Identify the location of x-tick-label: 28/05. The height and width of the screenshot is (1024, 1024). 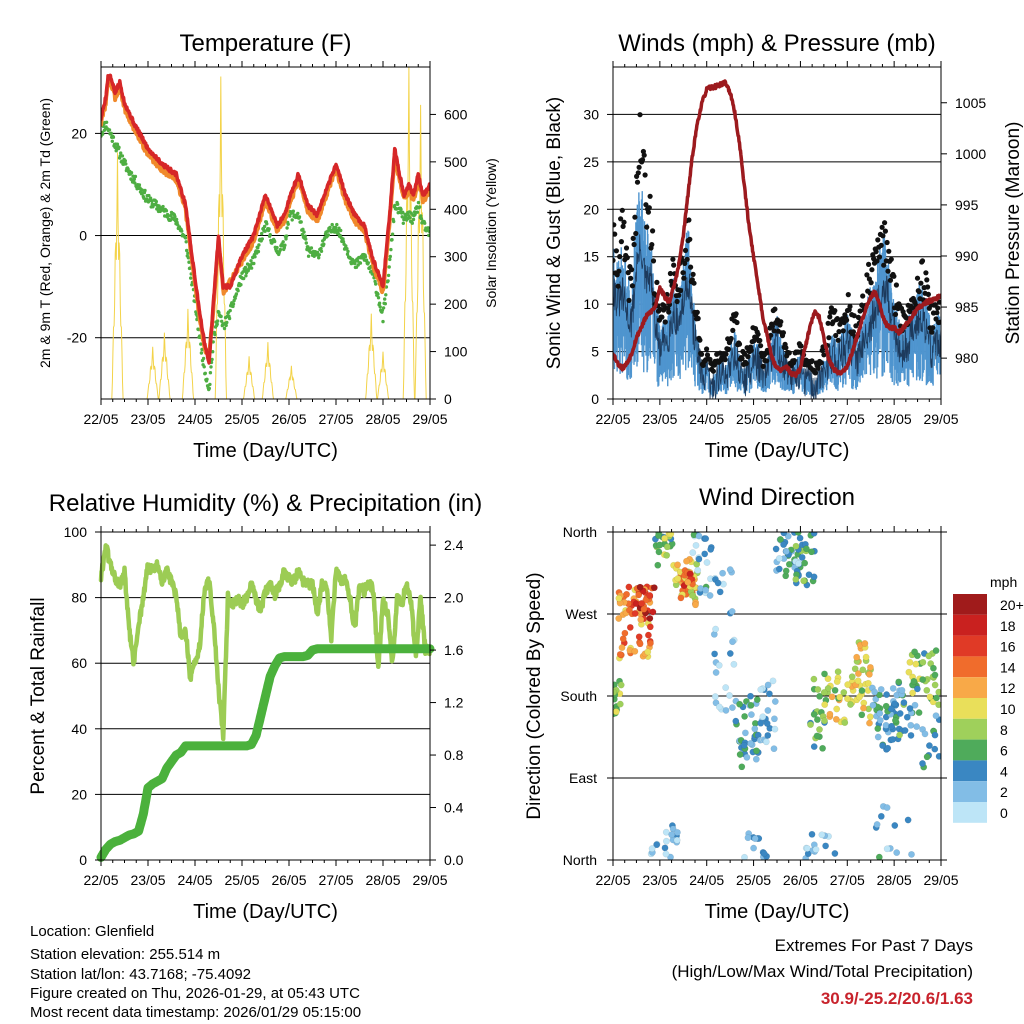
(894, 419).